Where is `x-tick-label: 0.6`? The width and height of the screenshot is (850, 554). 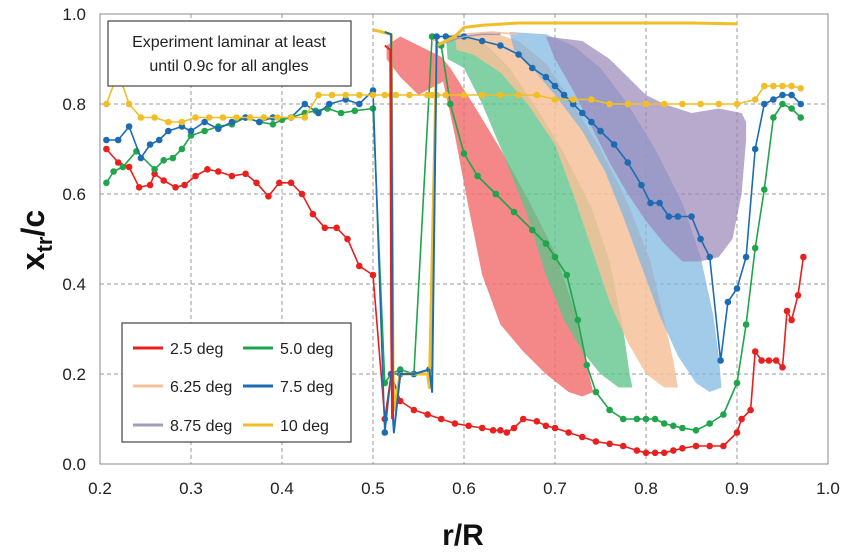 x-tick-label: 0.6 is located at coordinates (464, 488).